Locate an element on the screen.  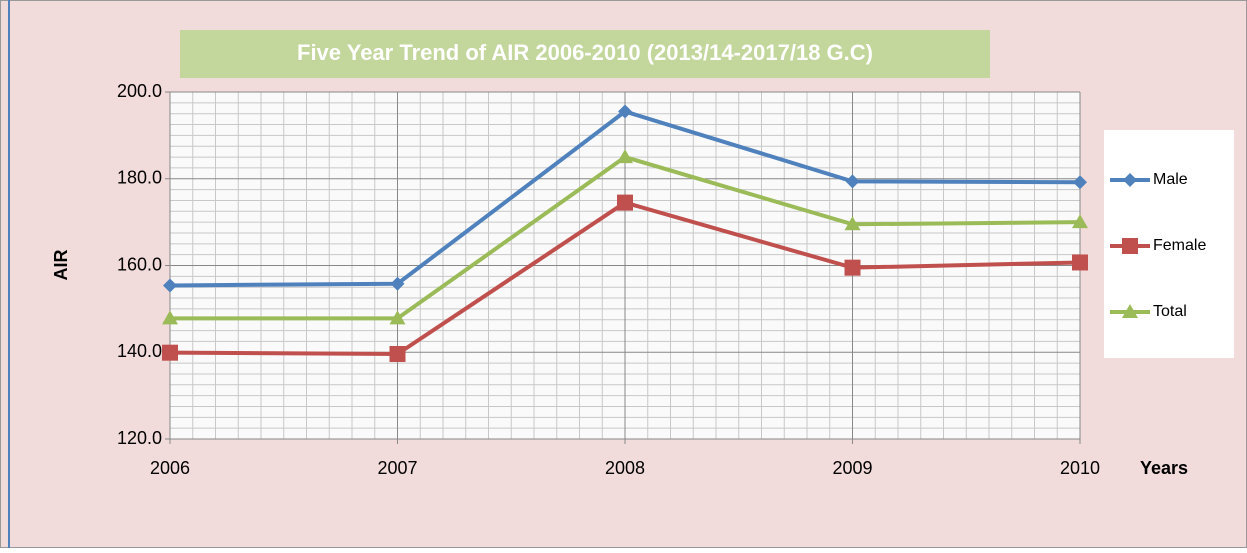
x-tick-label: 2007 is located at coordinates (397, 468).